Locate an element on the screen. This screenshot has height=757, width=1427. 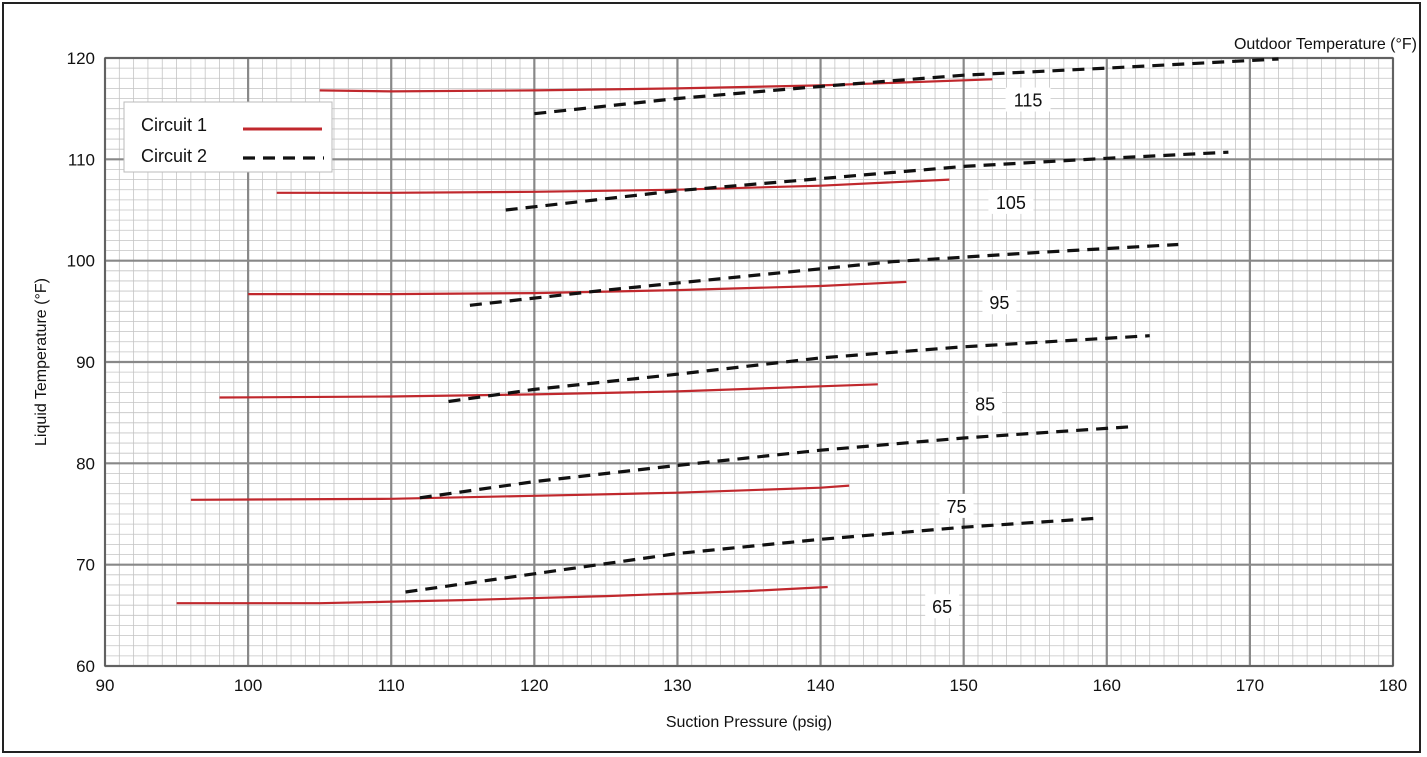
y-tick-label: 100 is located at coordinates (81, 261).